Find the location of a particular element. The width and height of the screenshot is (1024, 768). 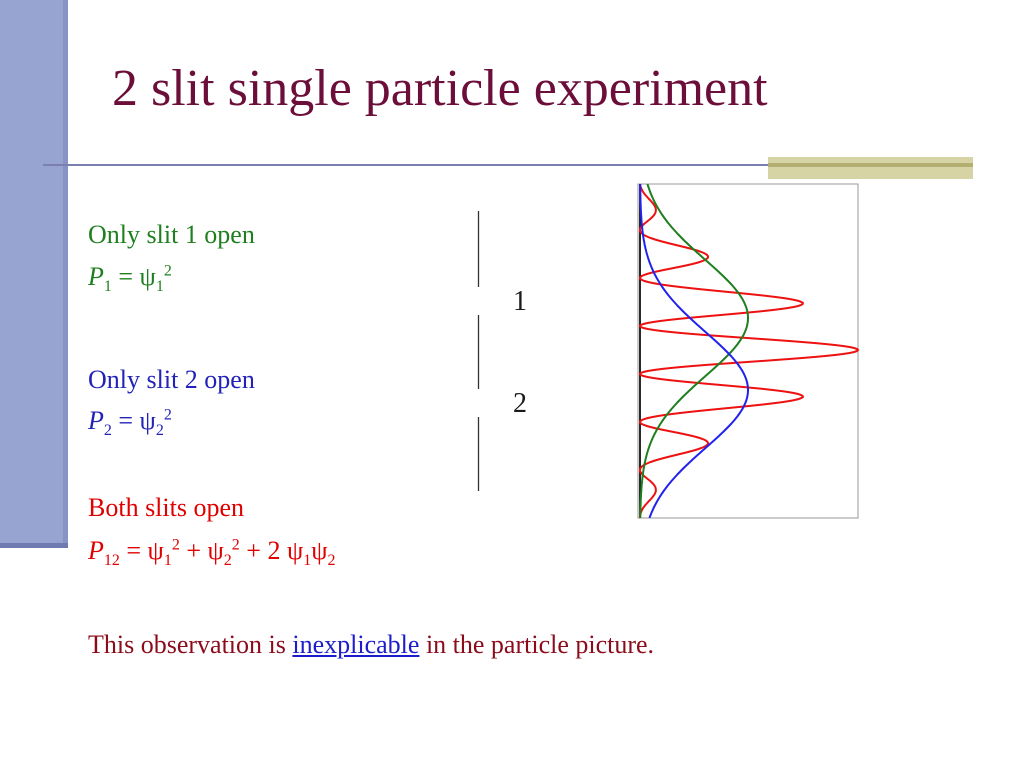

both-eq-t1-sub: 1 is located at coordinates (167, 561).